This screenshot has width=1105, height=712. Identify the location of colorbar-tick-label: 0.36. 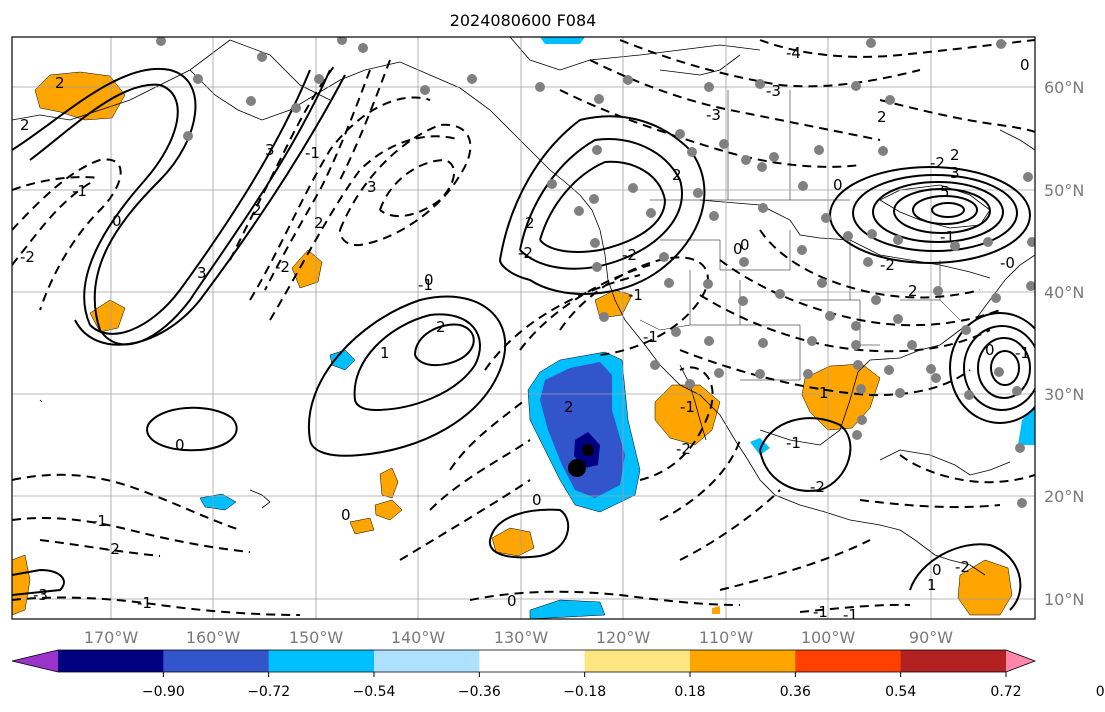
(795, 692).